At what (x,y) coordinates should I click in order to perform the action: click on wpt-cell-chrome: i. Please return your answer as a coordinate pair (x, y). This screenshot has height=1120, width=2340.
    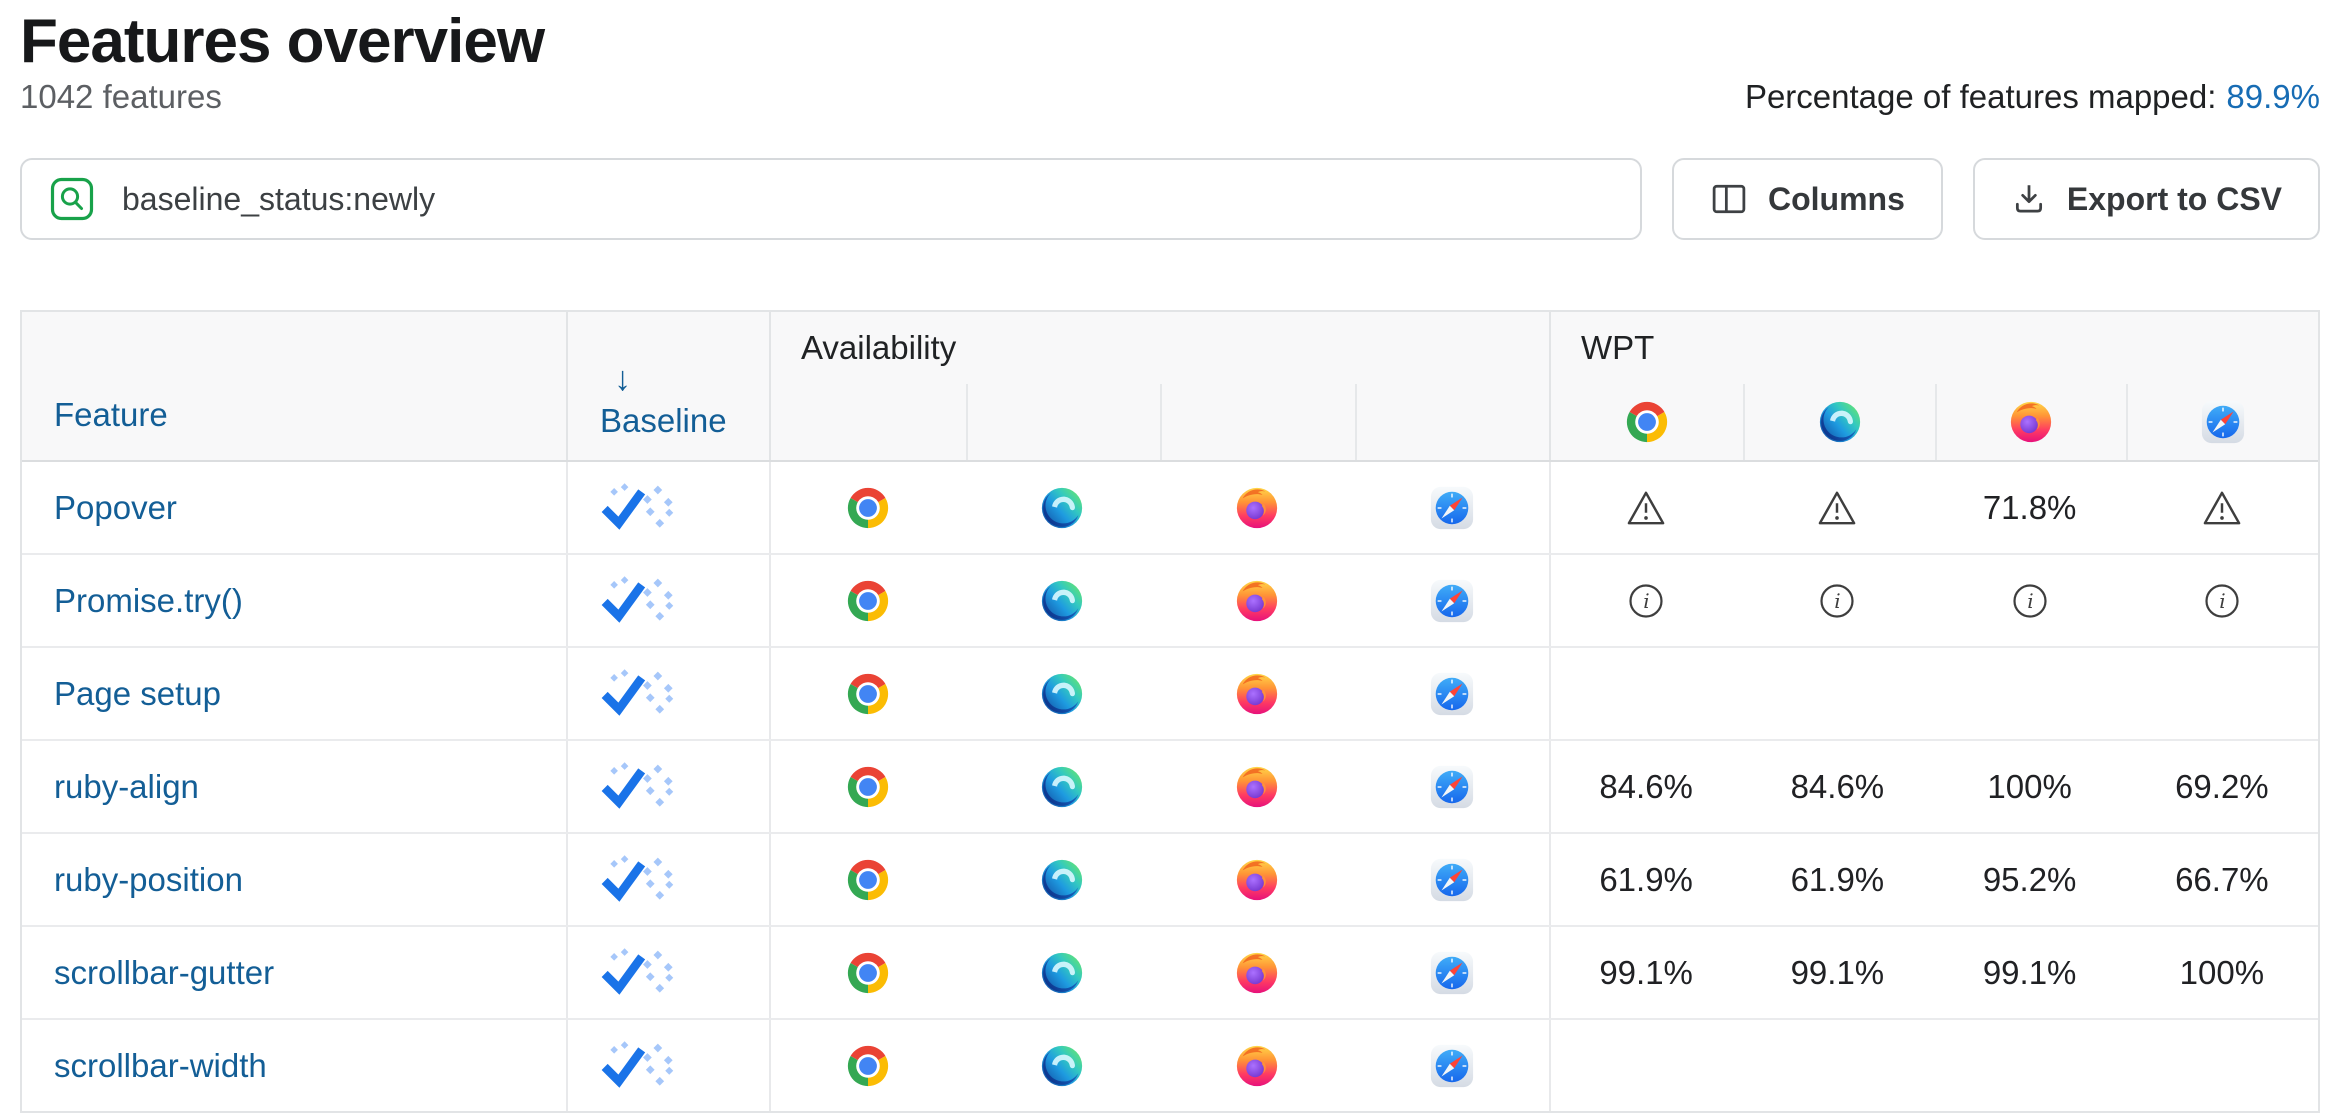
    Looking at the image, I should click on (1645, 600).